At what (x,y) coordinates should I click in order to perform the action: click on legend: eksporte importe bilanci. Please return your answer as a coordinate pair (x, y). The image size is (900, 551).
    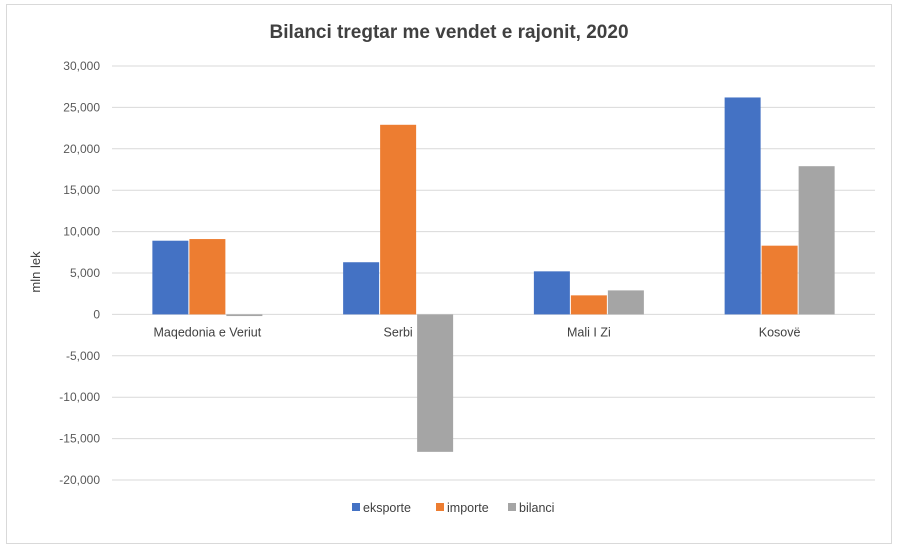
    Looking at the image, I should click on (453, 508).